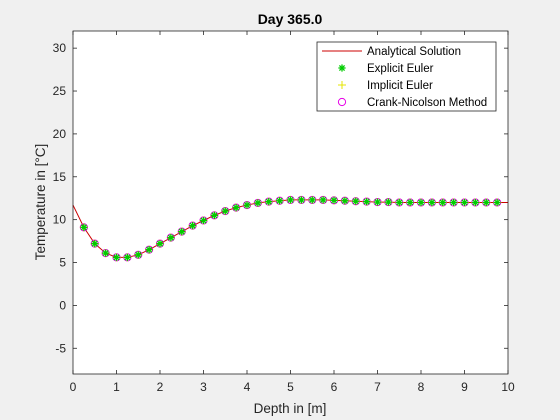  I want to click on x-tick-label-7: 7, so click(377, 387).